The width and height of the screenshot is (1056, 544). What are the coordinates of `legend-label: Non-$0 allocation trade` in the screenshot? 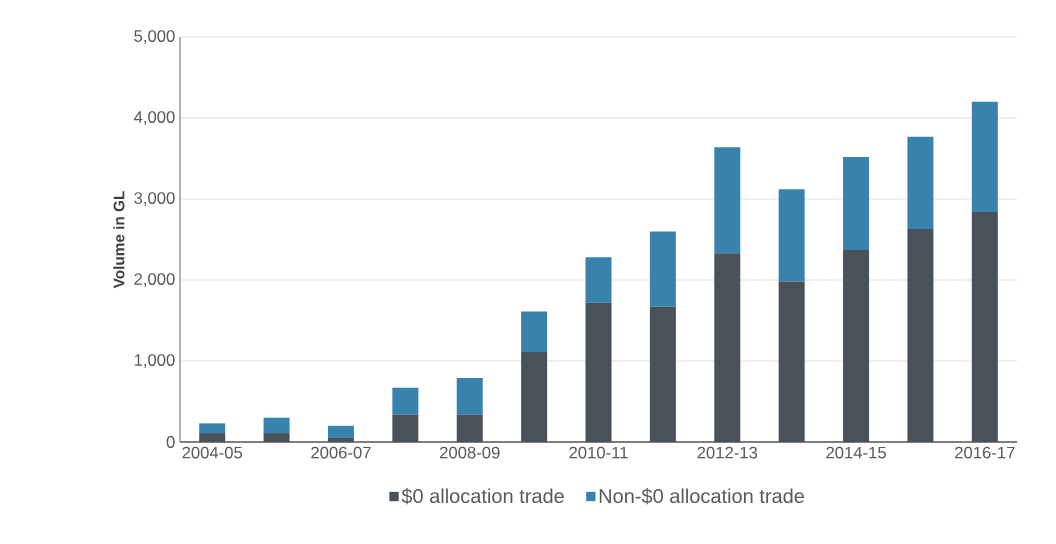 It's located at (702, 496).